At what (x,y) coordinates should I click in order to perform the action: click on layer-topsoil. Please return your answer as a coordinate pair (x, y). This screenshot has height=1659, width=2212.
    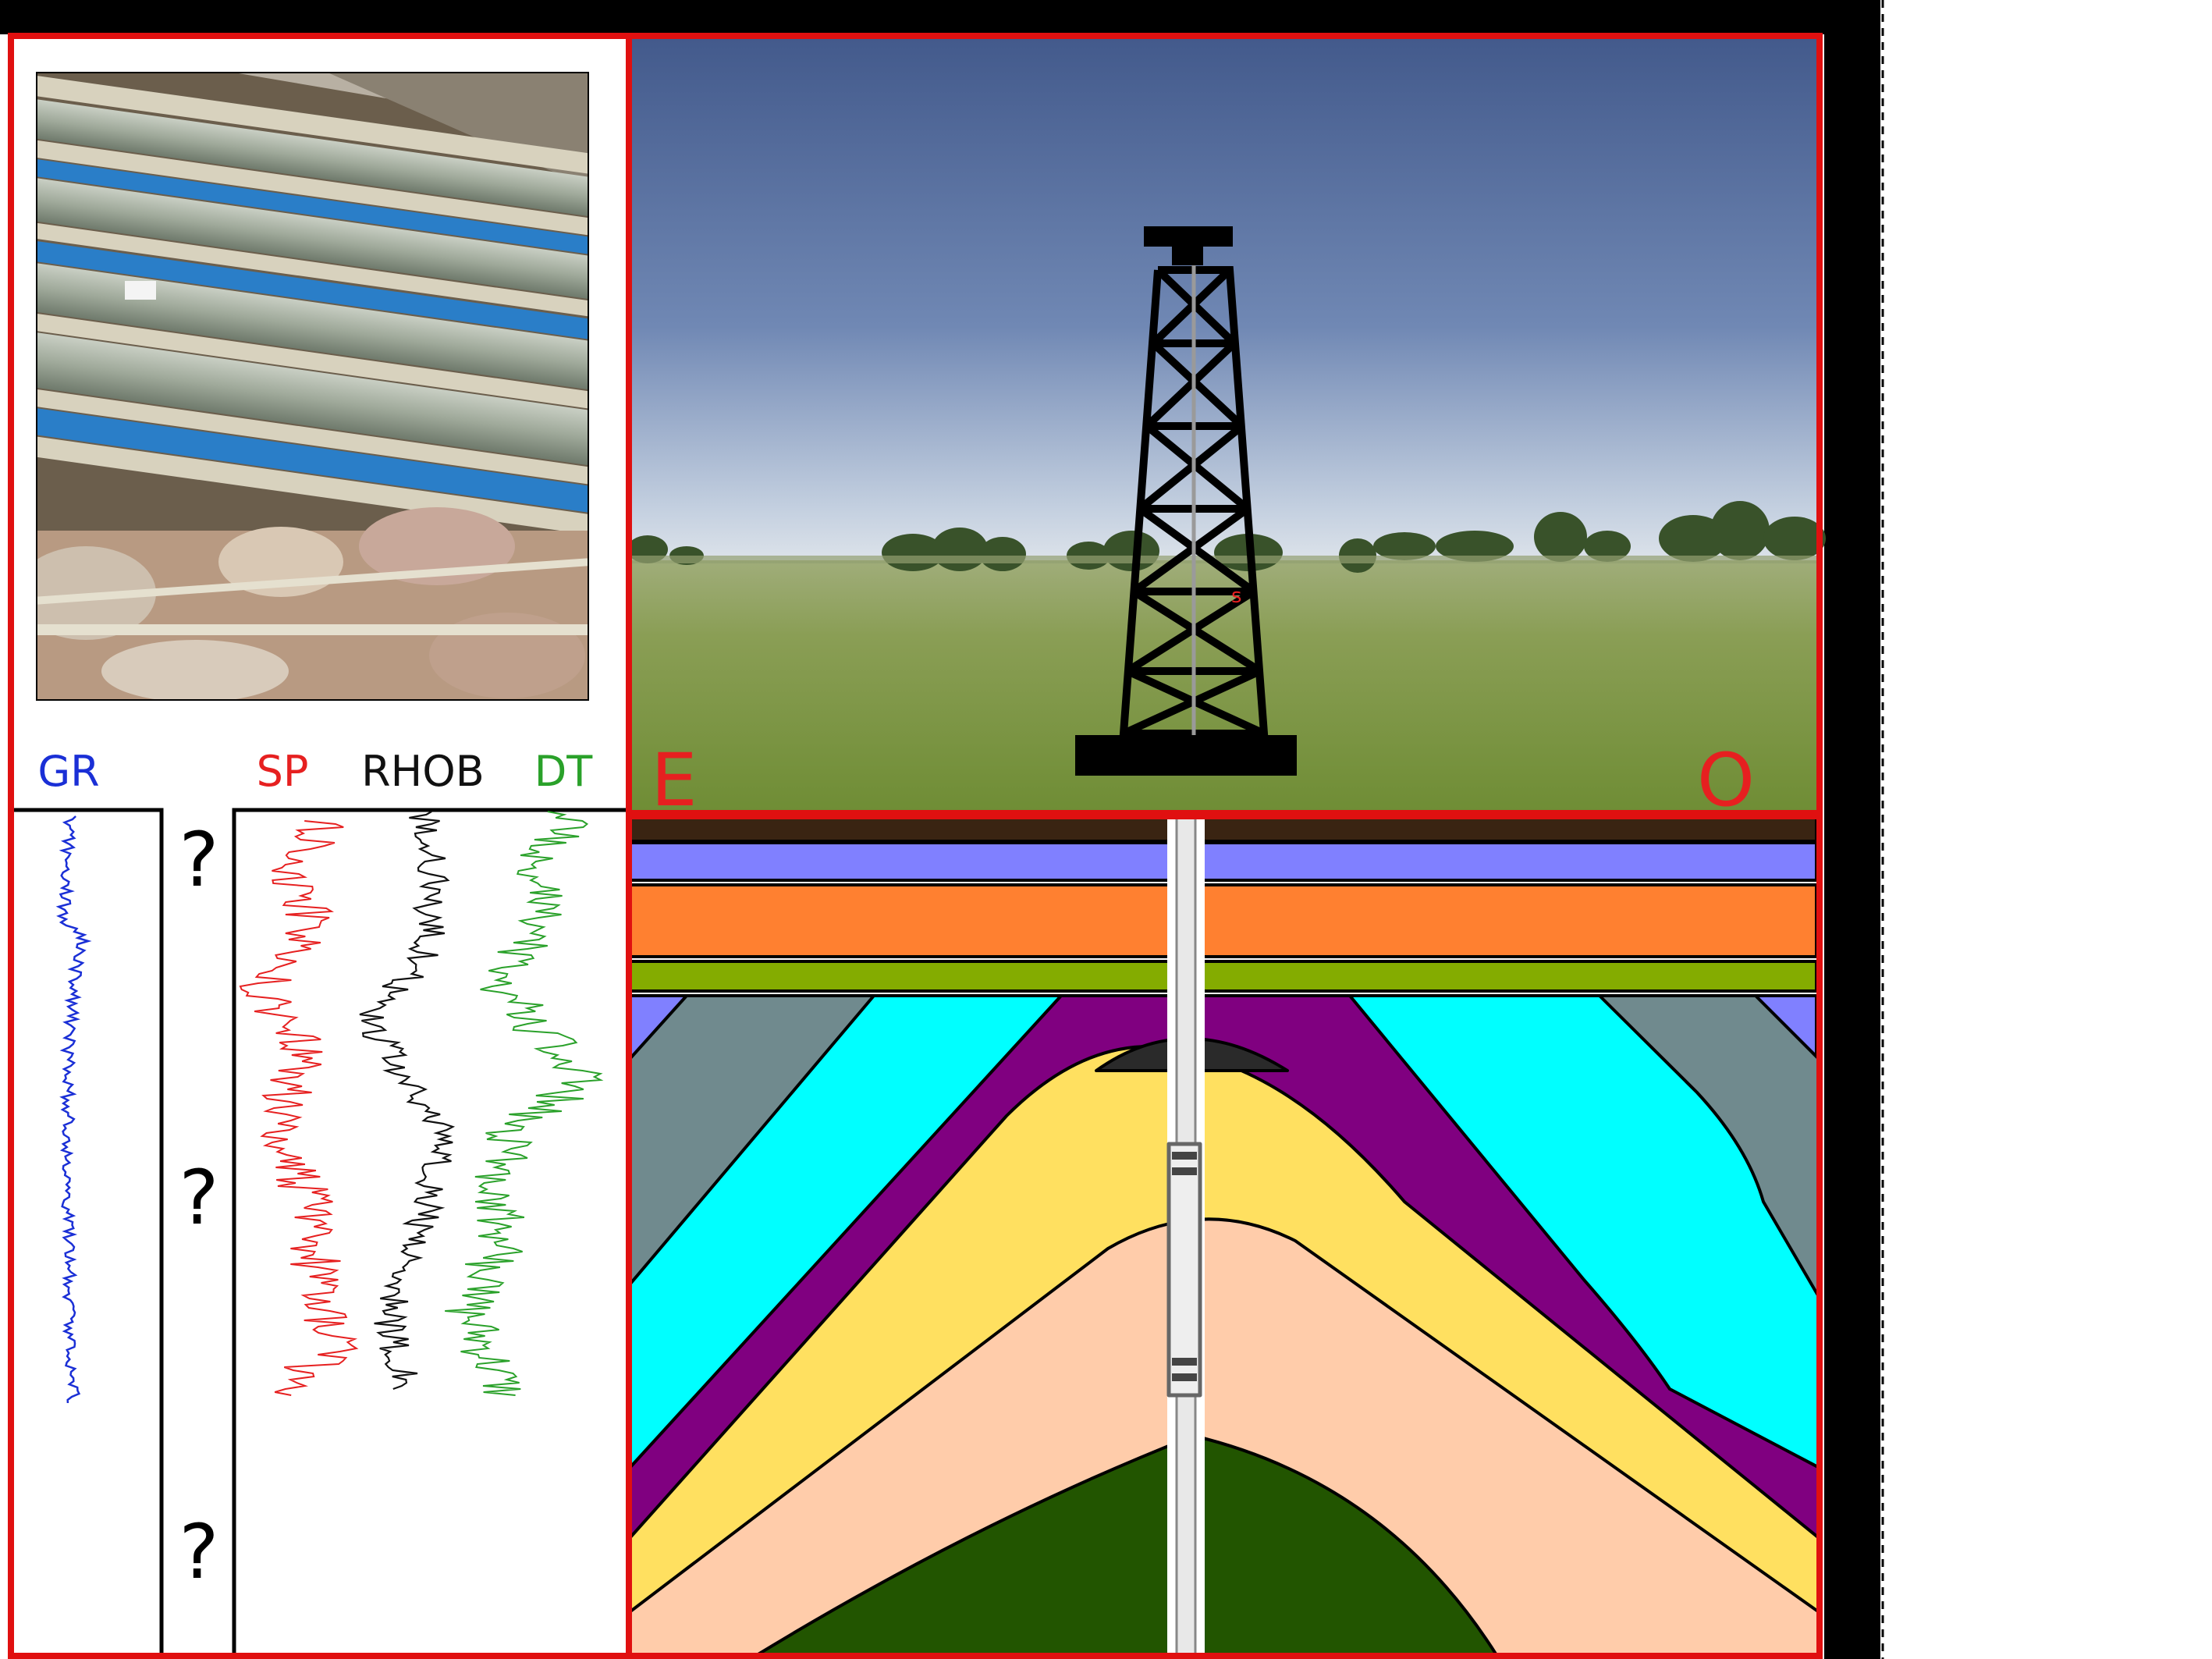
    Looking at the image, I should click on (1223, 831).